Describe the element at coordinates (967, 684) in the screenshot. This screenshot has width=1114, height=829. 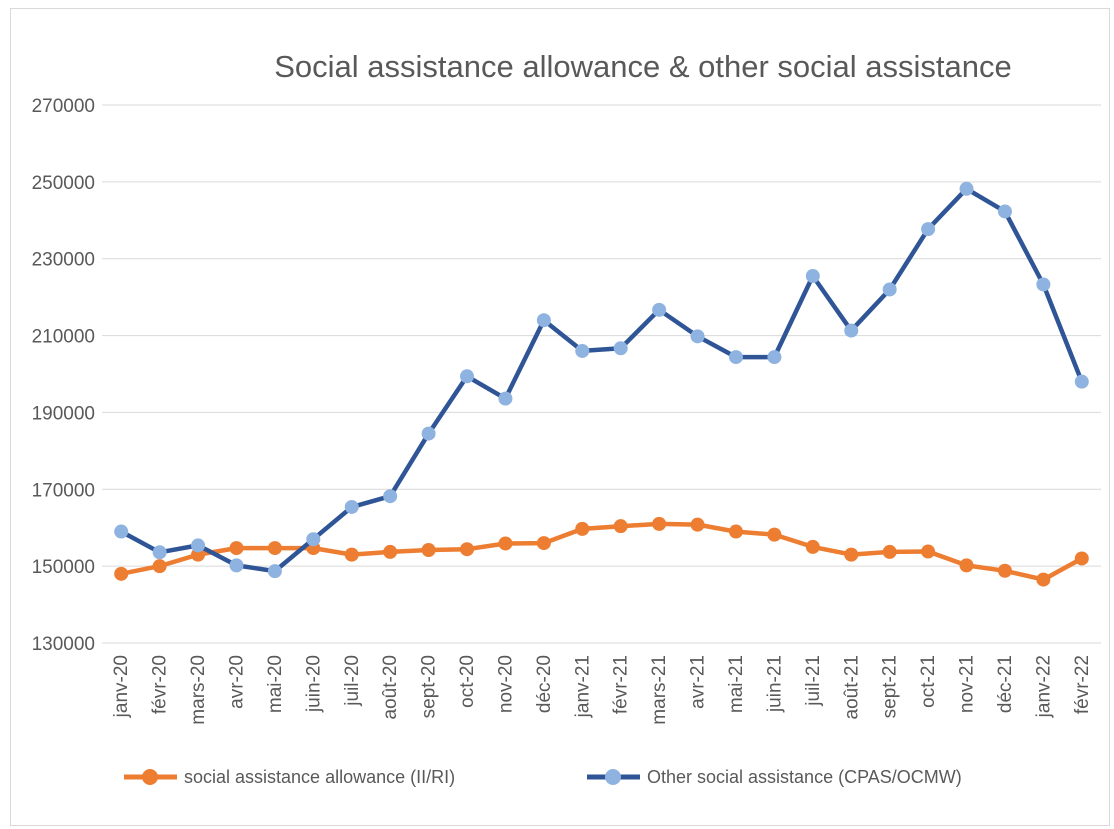
I see `x-tick-label: nov-21` at that location.